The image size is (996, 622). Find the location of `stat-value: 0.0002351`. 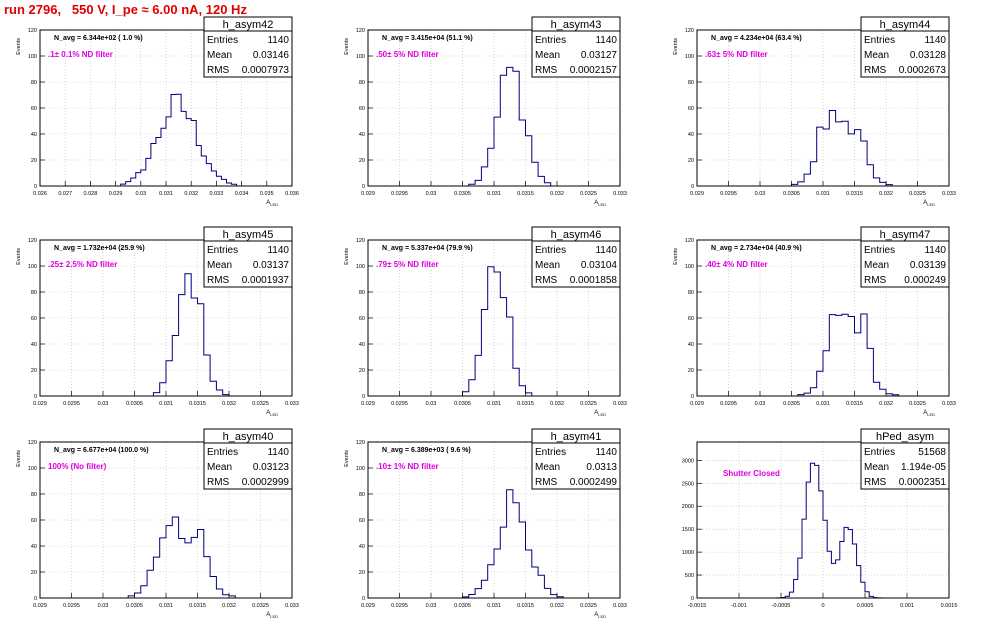

stat-value: 0.0002351 is located at coordinates (923, 482).